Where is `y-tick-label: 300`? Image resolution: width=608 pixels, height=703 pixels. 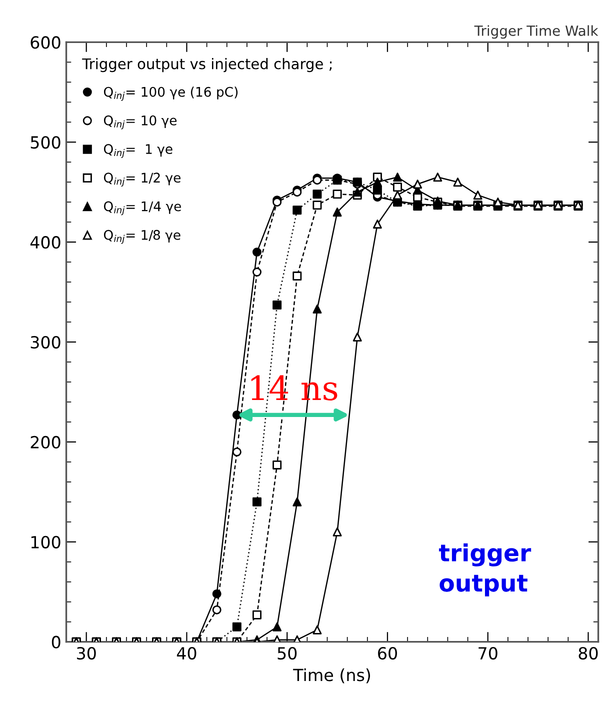
y-tick-label: 300 is located at coordinates (45, 342).